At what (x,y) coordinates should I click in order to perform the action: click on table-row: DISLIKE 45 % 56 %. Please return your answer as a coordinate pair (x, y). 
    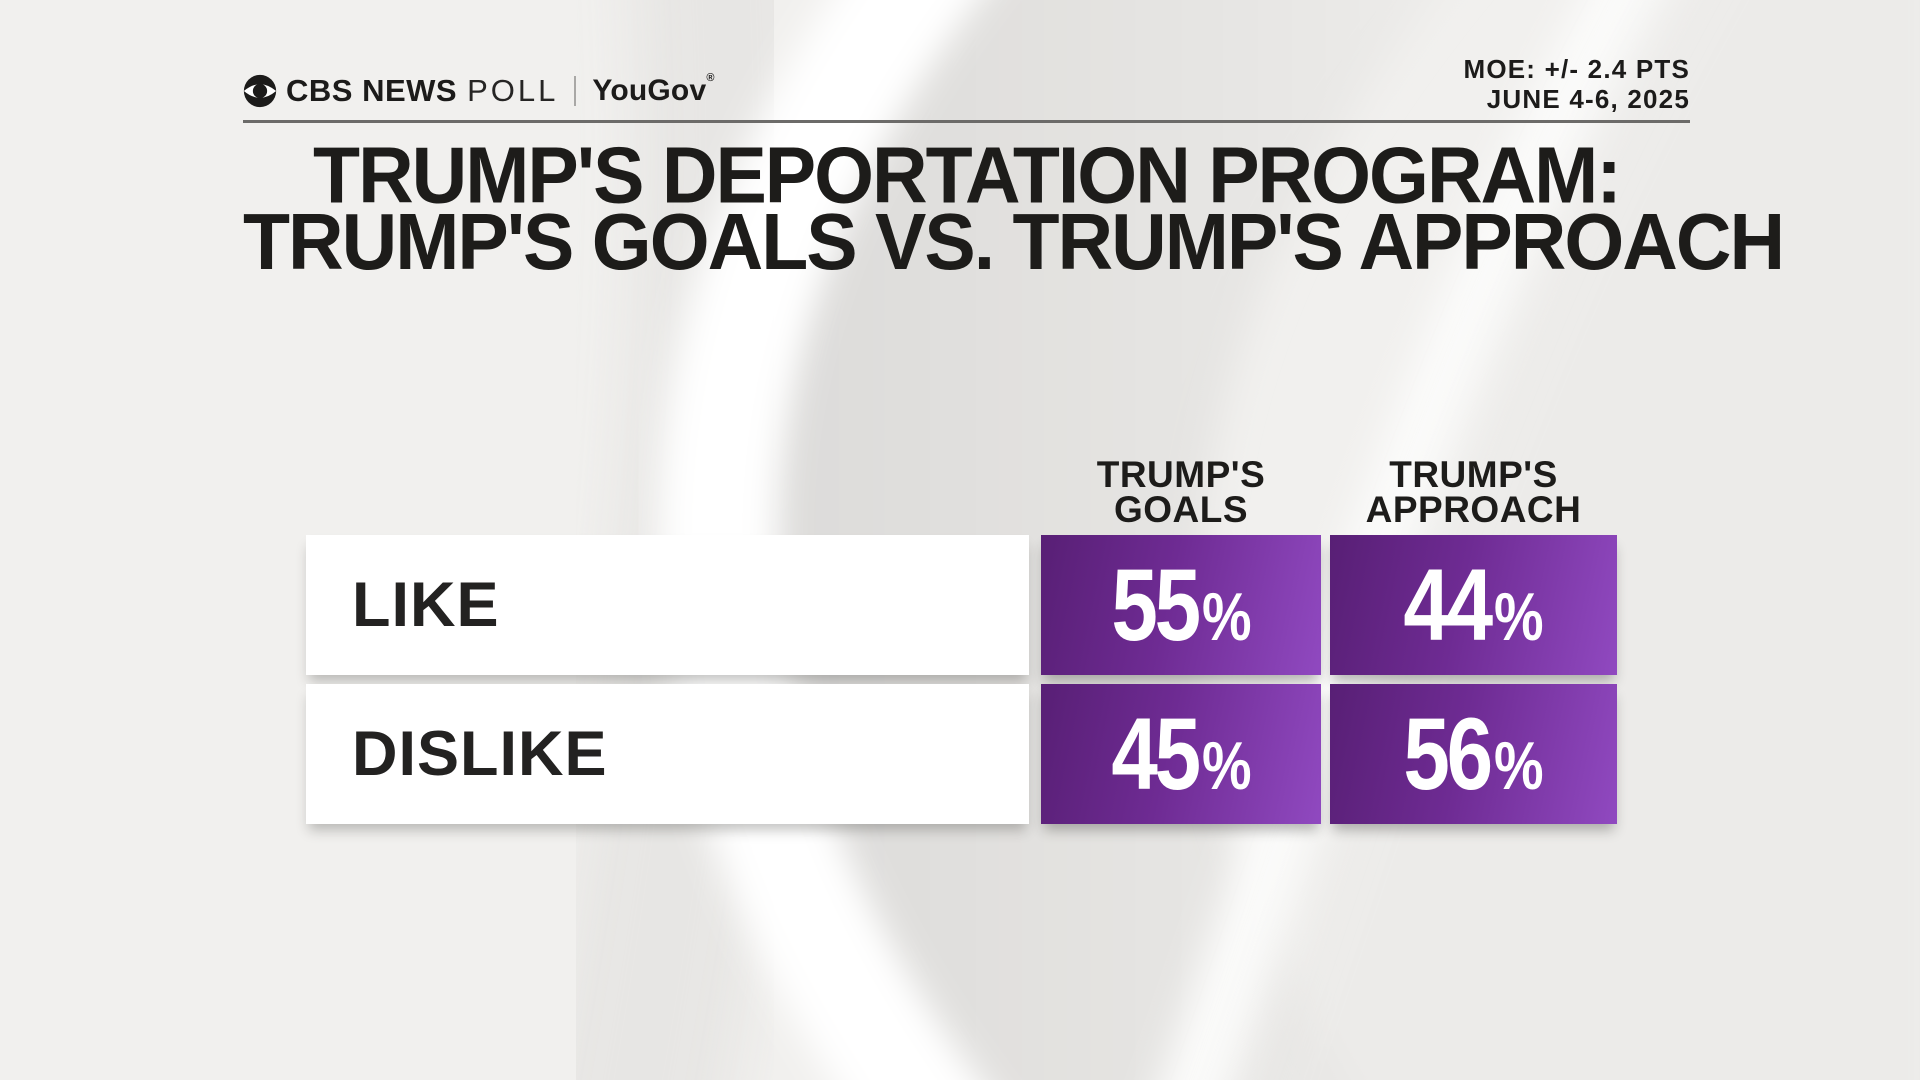
    Looking at the image, I should click on (960, 754).